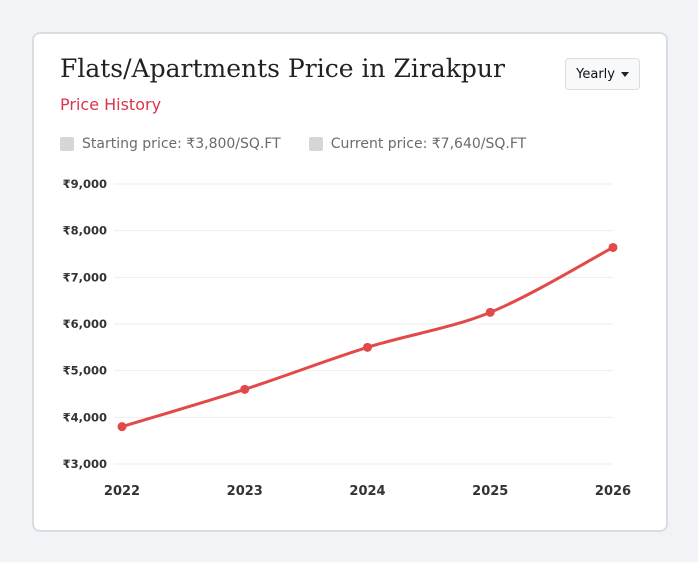  Describe the element at coordinates (245, 491) in the screenshot. I see `x-tick-label: 2023` at that location.